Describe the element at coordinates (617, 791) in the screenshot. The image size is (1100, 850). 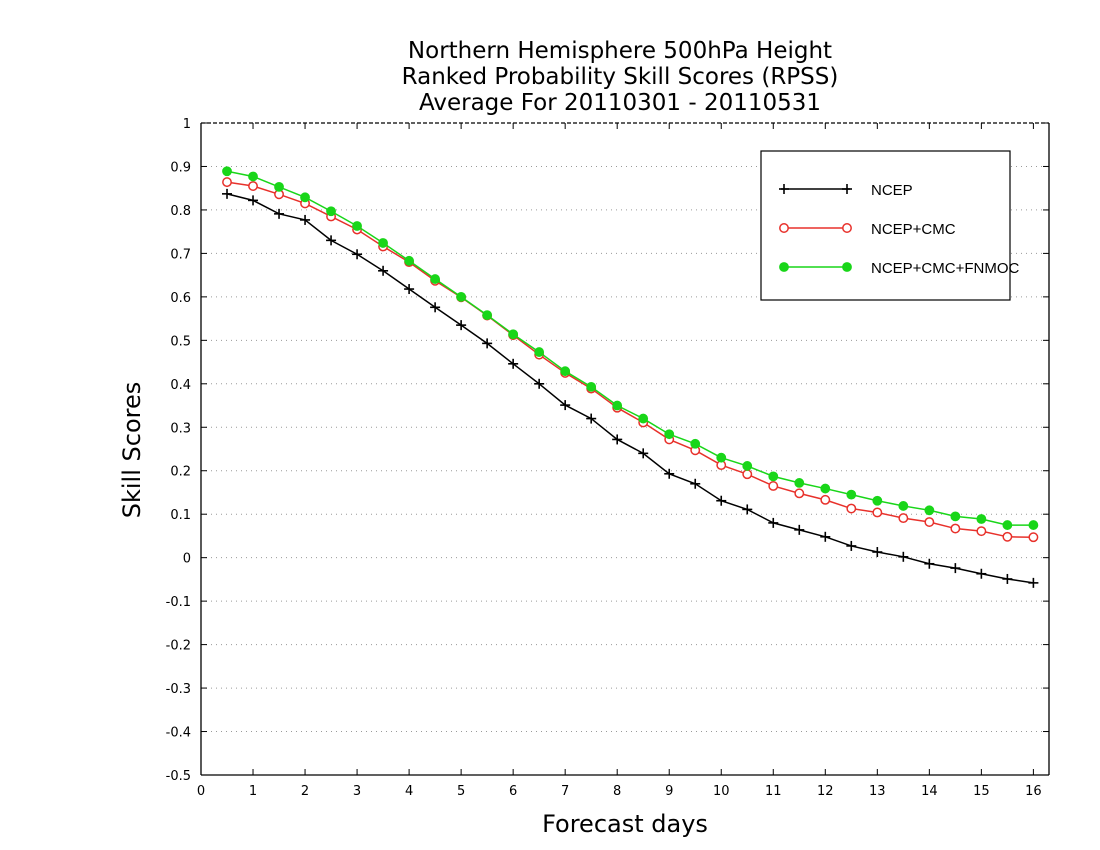
I see `x-tick-label: 8` at that location.